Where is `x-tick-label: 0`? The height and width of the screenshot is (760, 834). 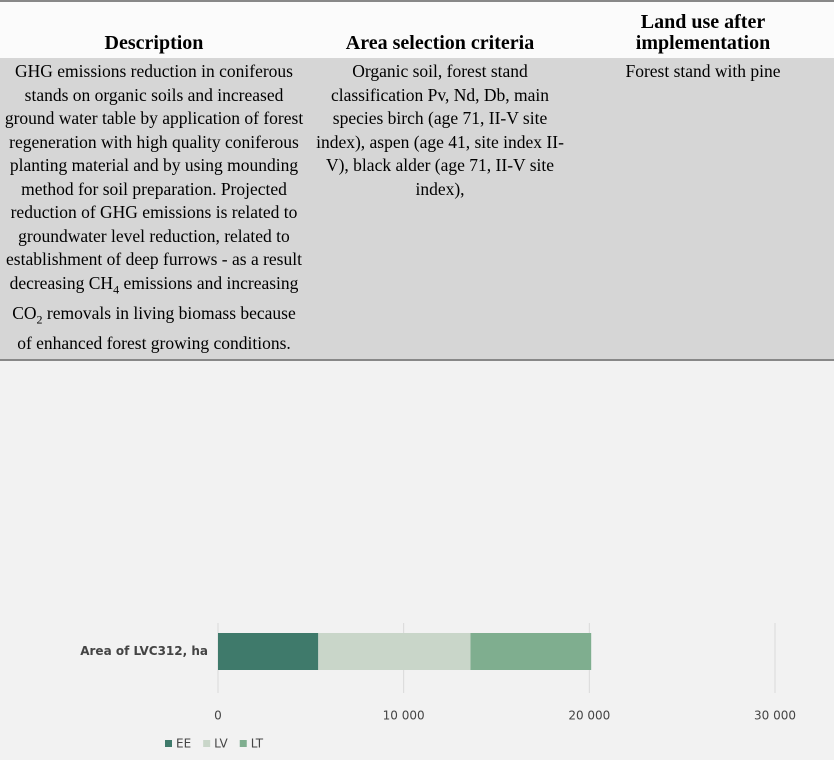
x-tick-label: 0 is located at coordinates (218, 716).